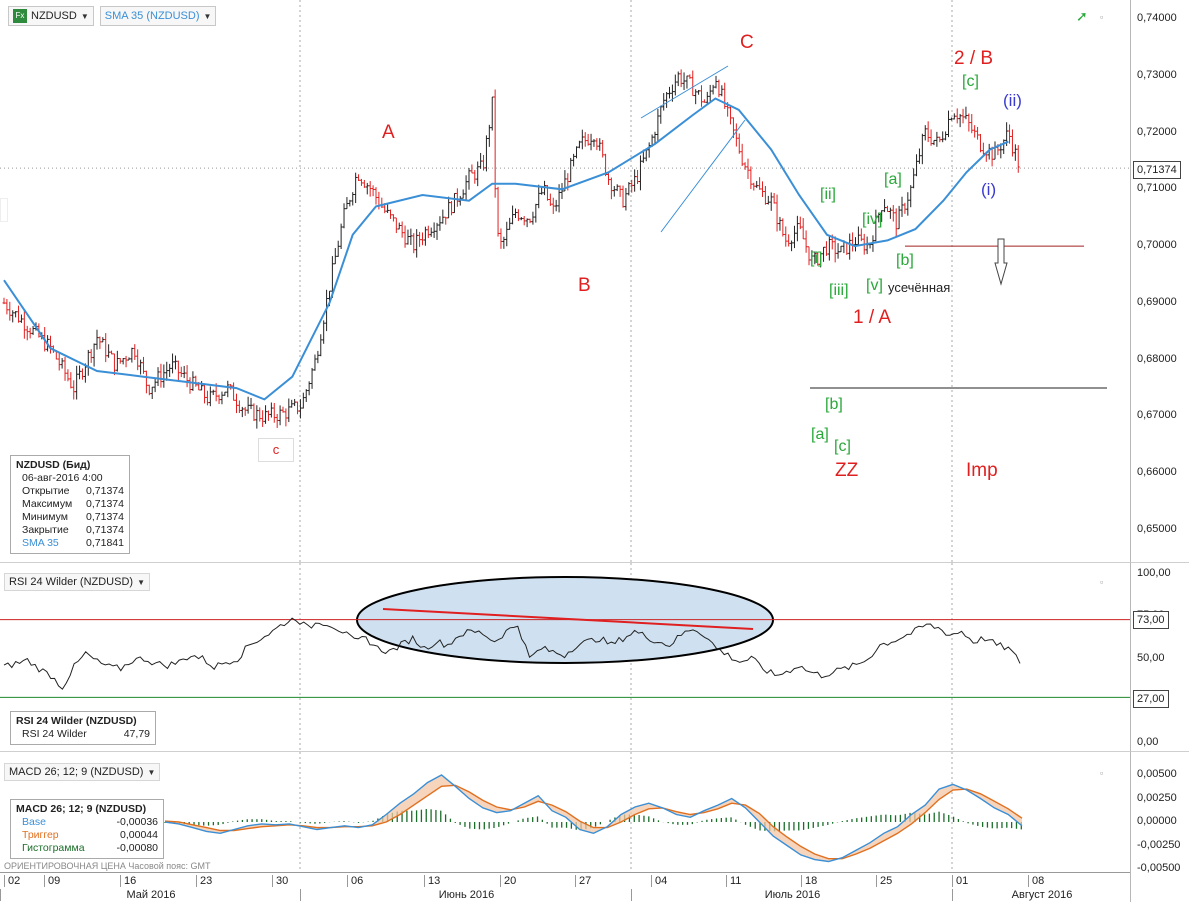 The height and width of the screenshot is (903, 1189). Describe the element at coordinates (809, 881) in the screenshot. I see `time-axis-tick: 18` at that location.